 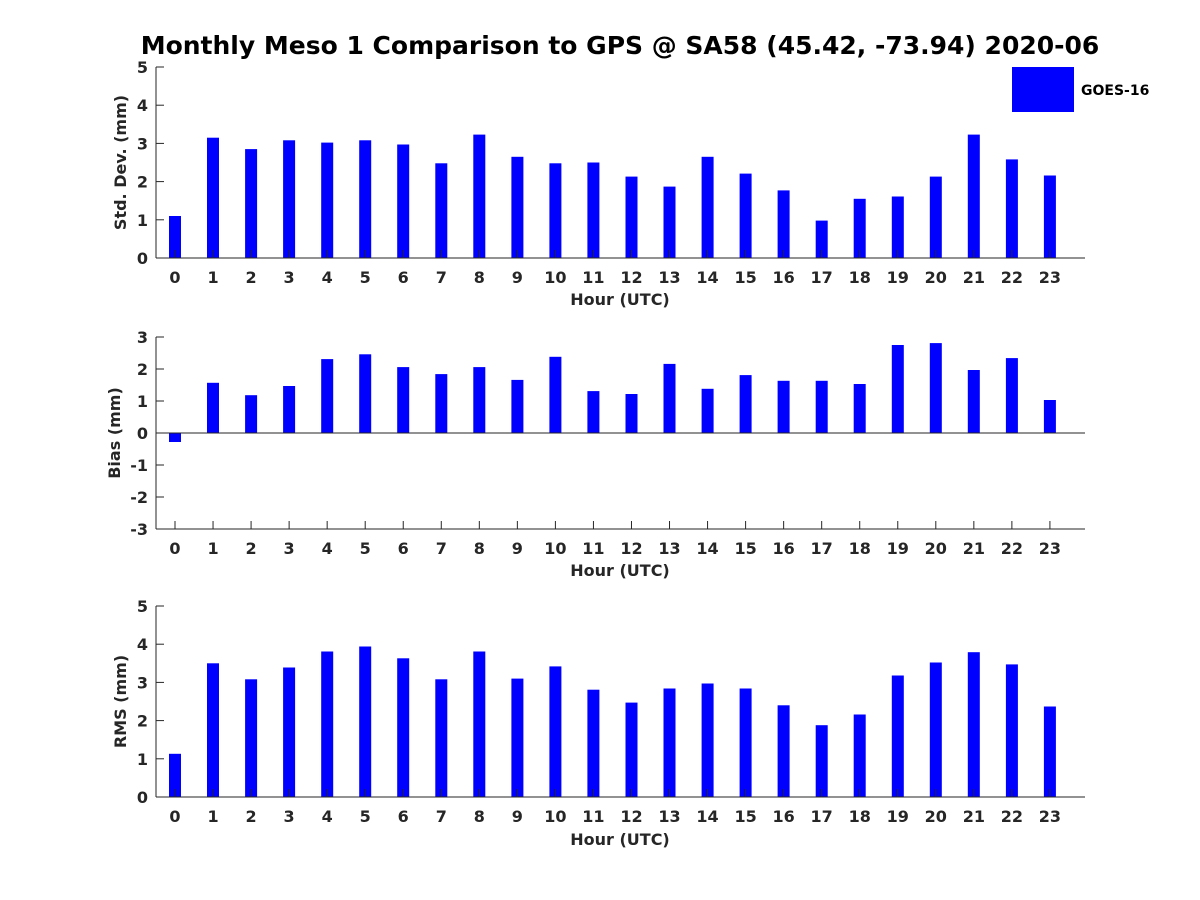 I want to click on y-tick-label: 3, so click(x=142, y=682).